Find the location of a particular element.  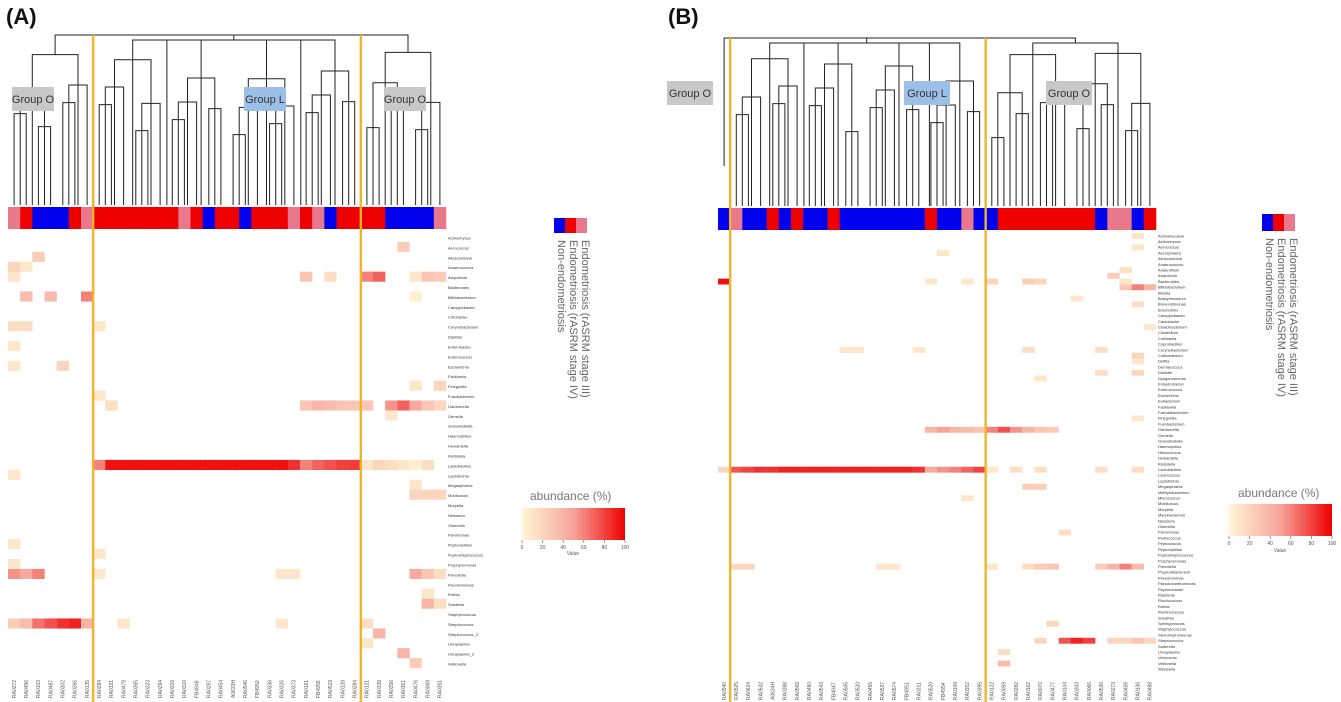

taxon-label: Campylobacter is located at coordinates (462, 307).